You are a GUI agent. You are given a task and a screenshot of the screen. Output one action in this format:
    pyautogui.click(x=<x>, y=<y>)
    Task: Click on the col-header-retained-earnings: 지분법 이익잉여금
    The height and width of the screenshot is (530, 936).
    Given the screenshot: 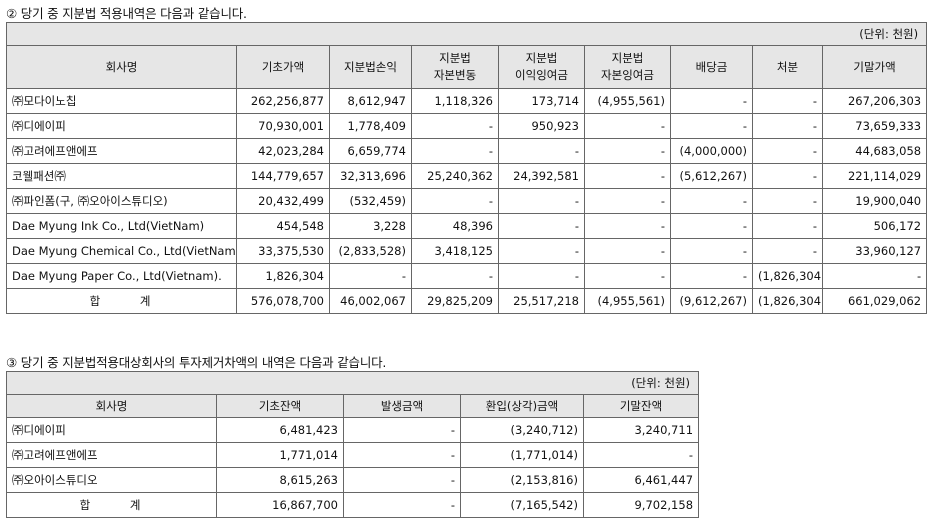 What is the action you would take?
    pyautogui.click(x=541, y=67)
    